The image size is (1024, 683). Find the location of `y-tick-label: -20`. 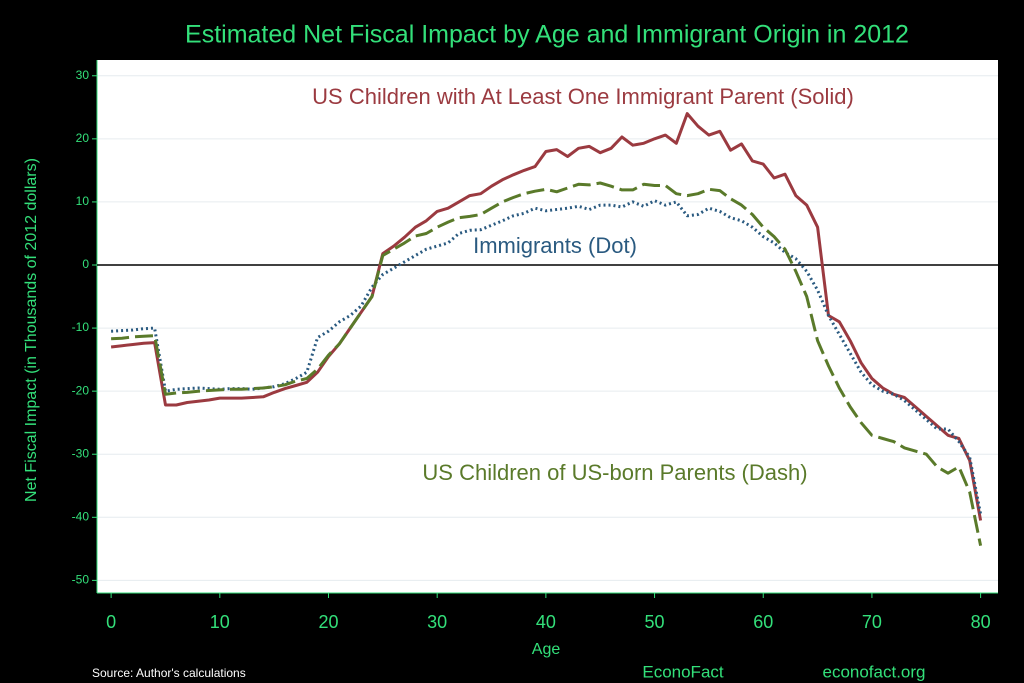

y-tick-label: -20 is located at coordinates (81, 390).